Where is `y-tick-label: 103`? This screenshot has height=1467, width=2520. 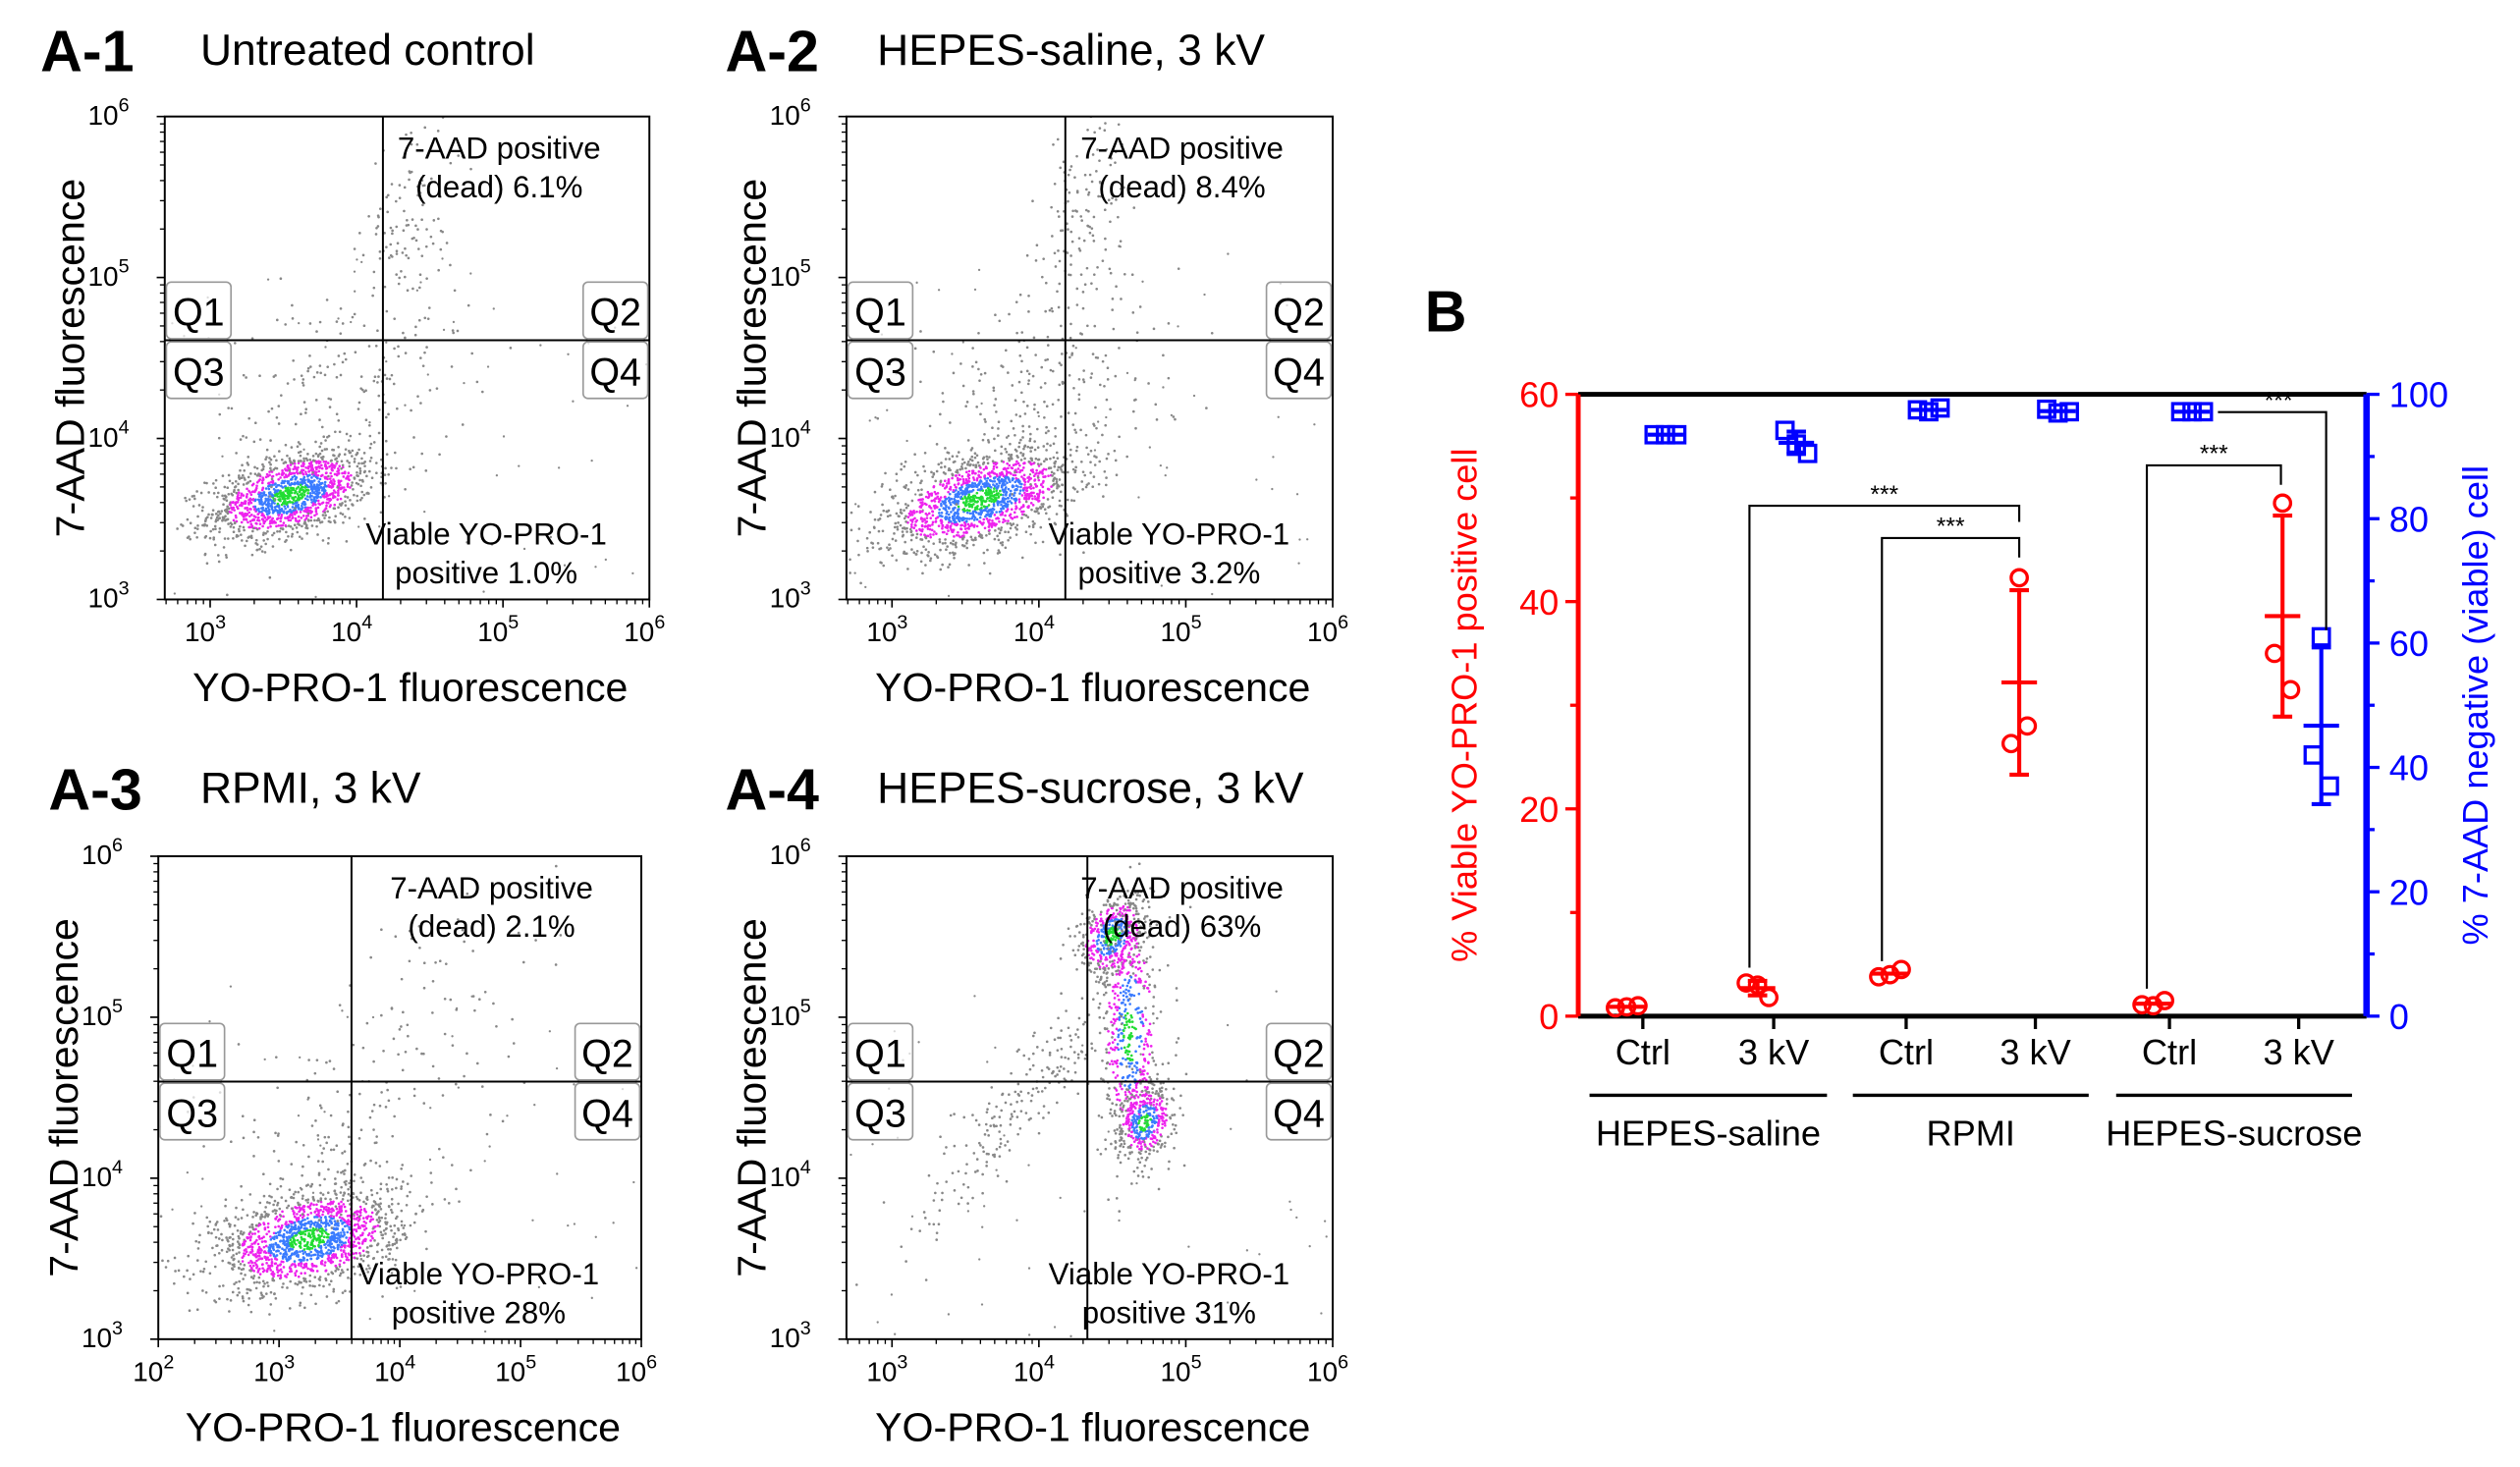
y-tick-label: 103 is located at coordinates (109, 596).